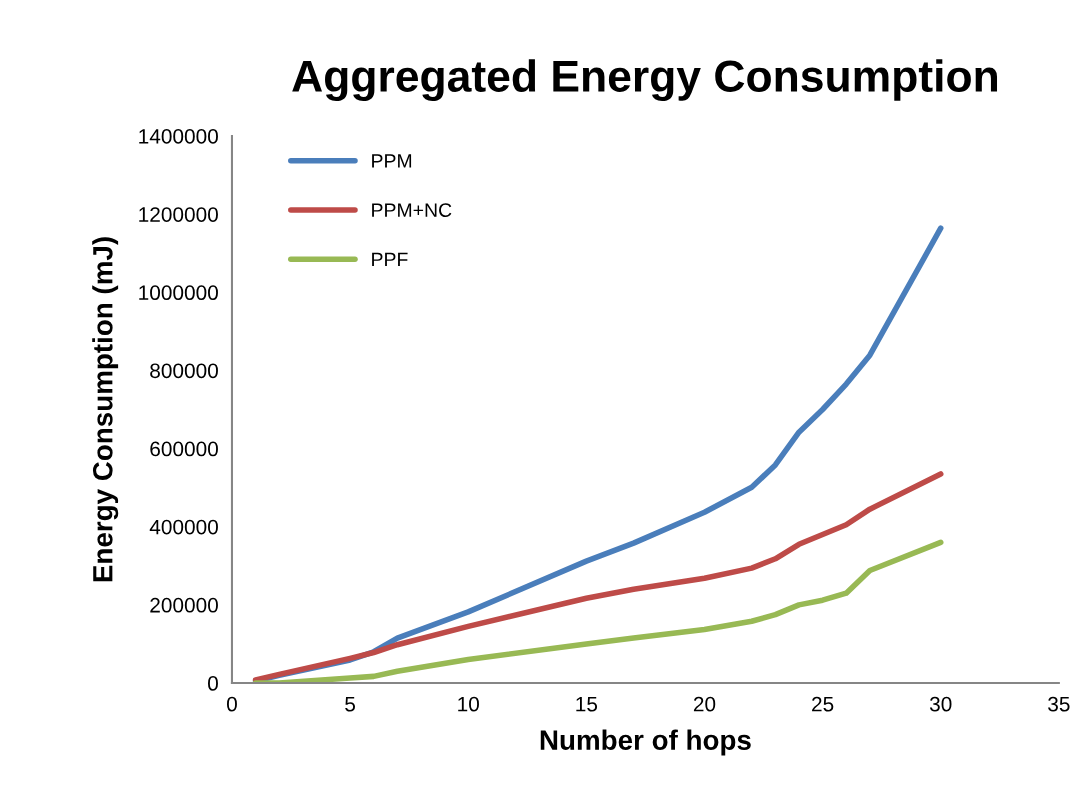 Image resolution: width=1086 pixels, height=793 pixels. I want to click on y-tick-label: 0, so click(213, 683).